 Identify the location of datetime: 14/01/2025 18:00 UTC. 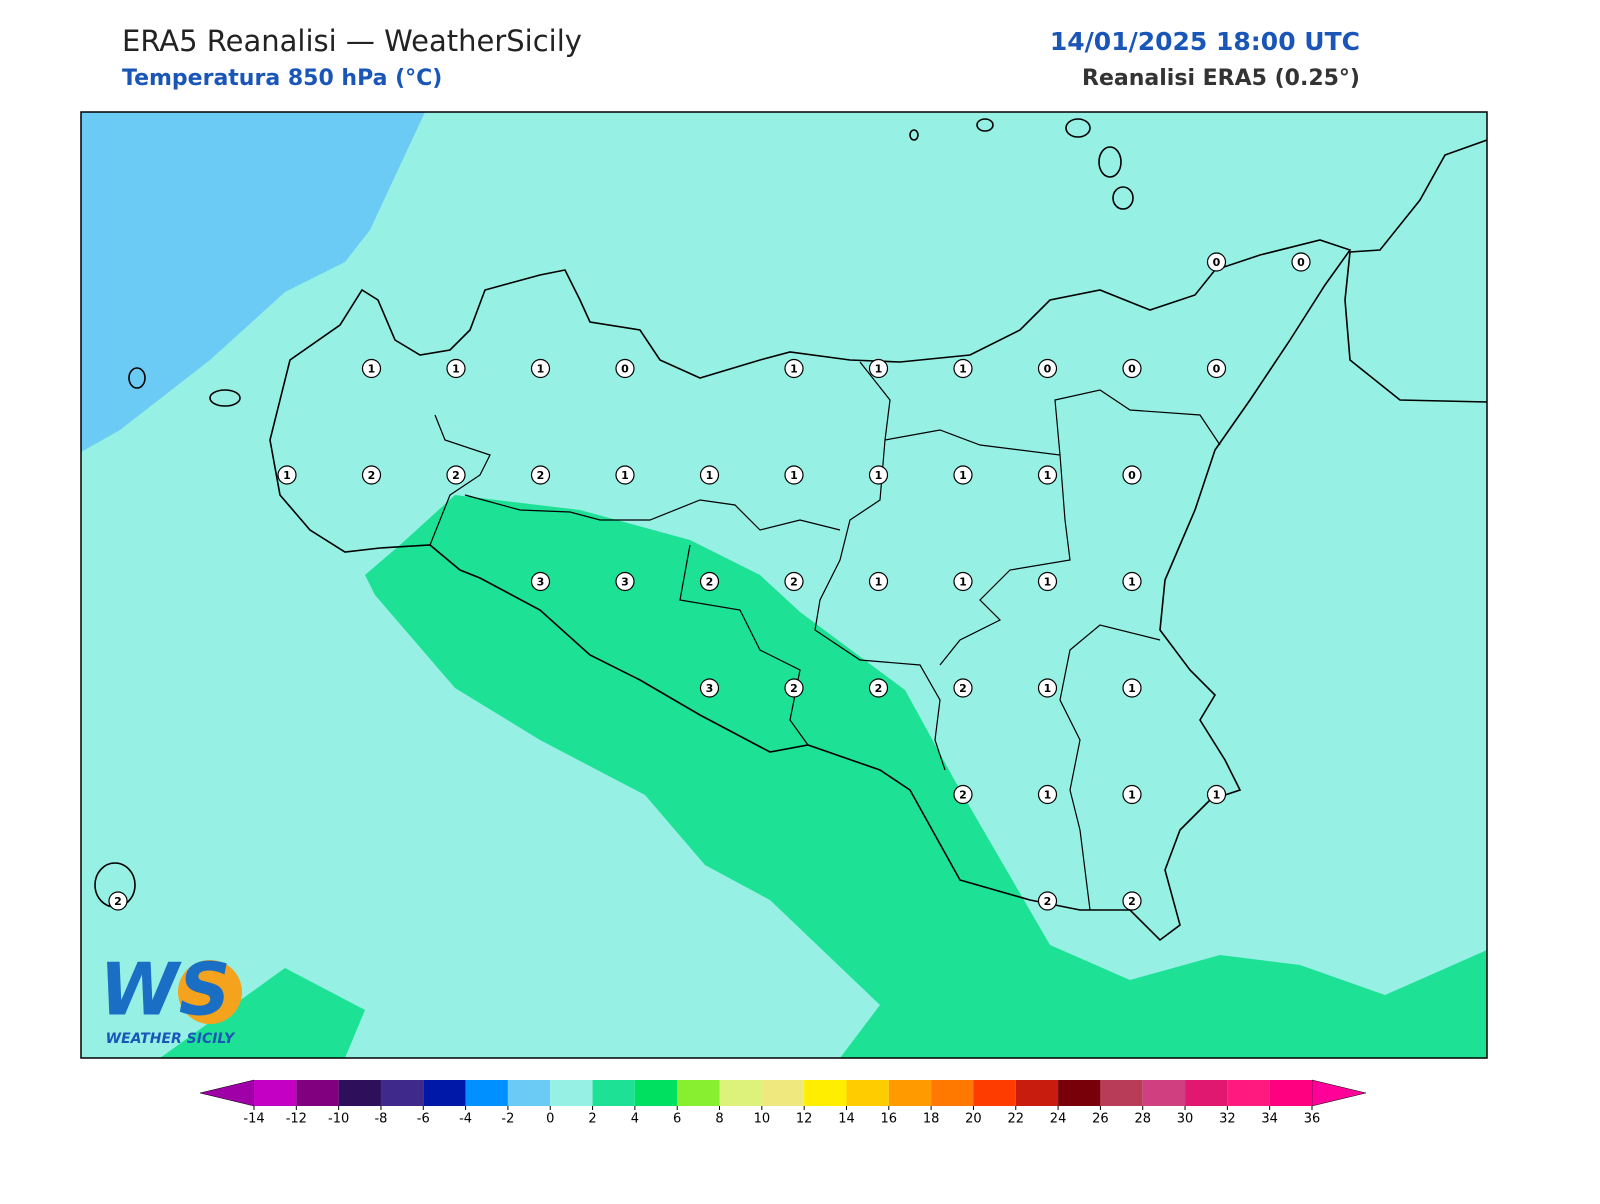
(1205, 41).